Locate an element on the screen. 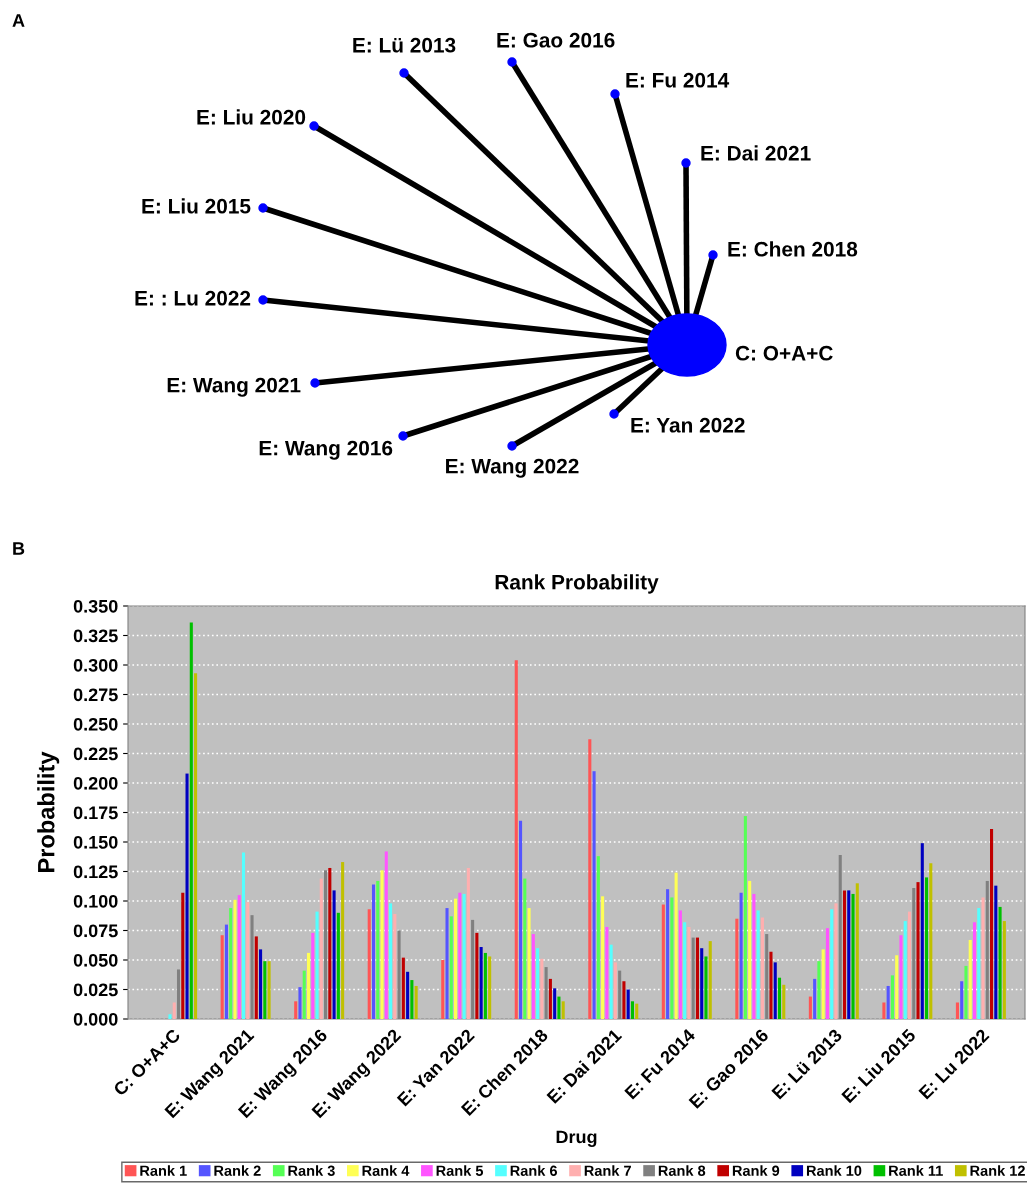  text: E: Liu 2020 is located at coordinates (251, 117).